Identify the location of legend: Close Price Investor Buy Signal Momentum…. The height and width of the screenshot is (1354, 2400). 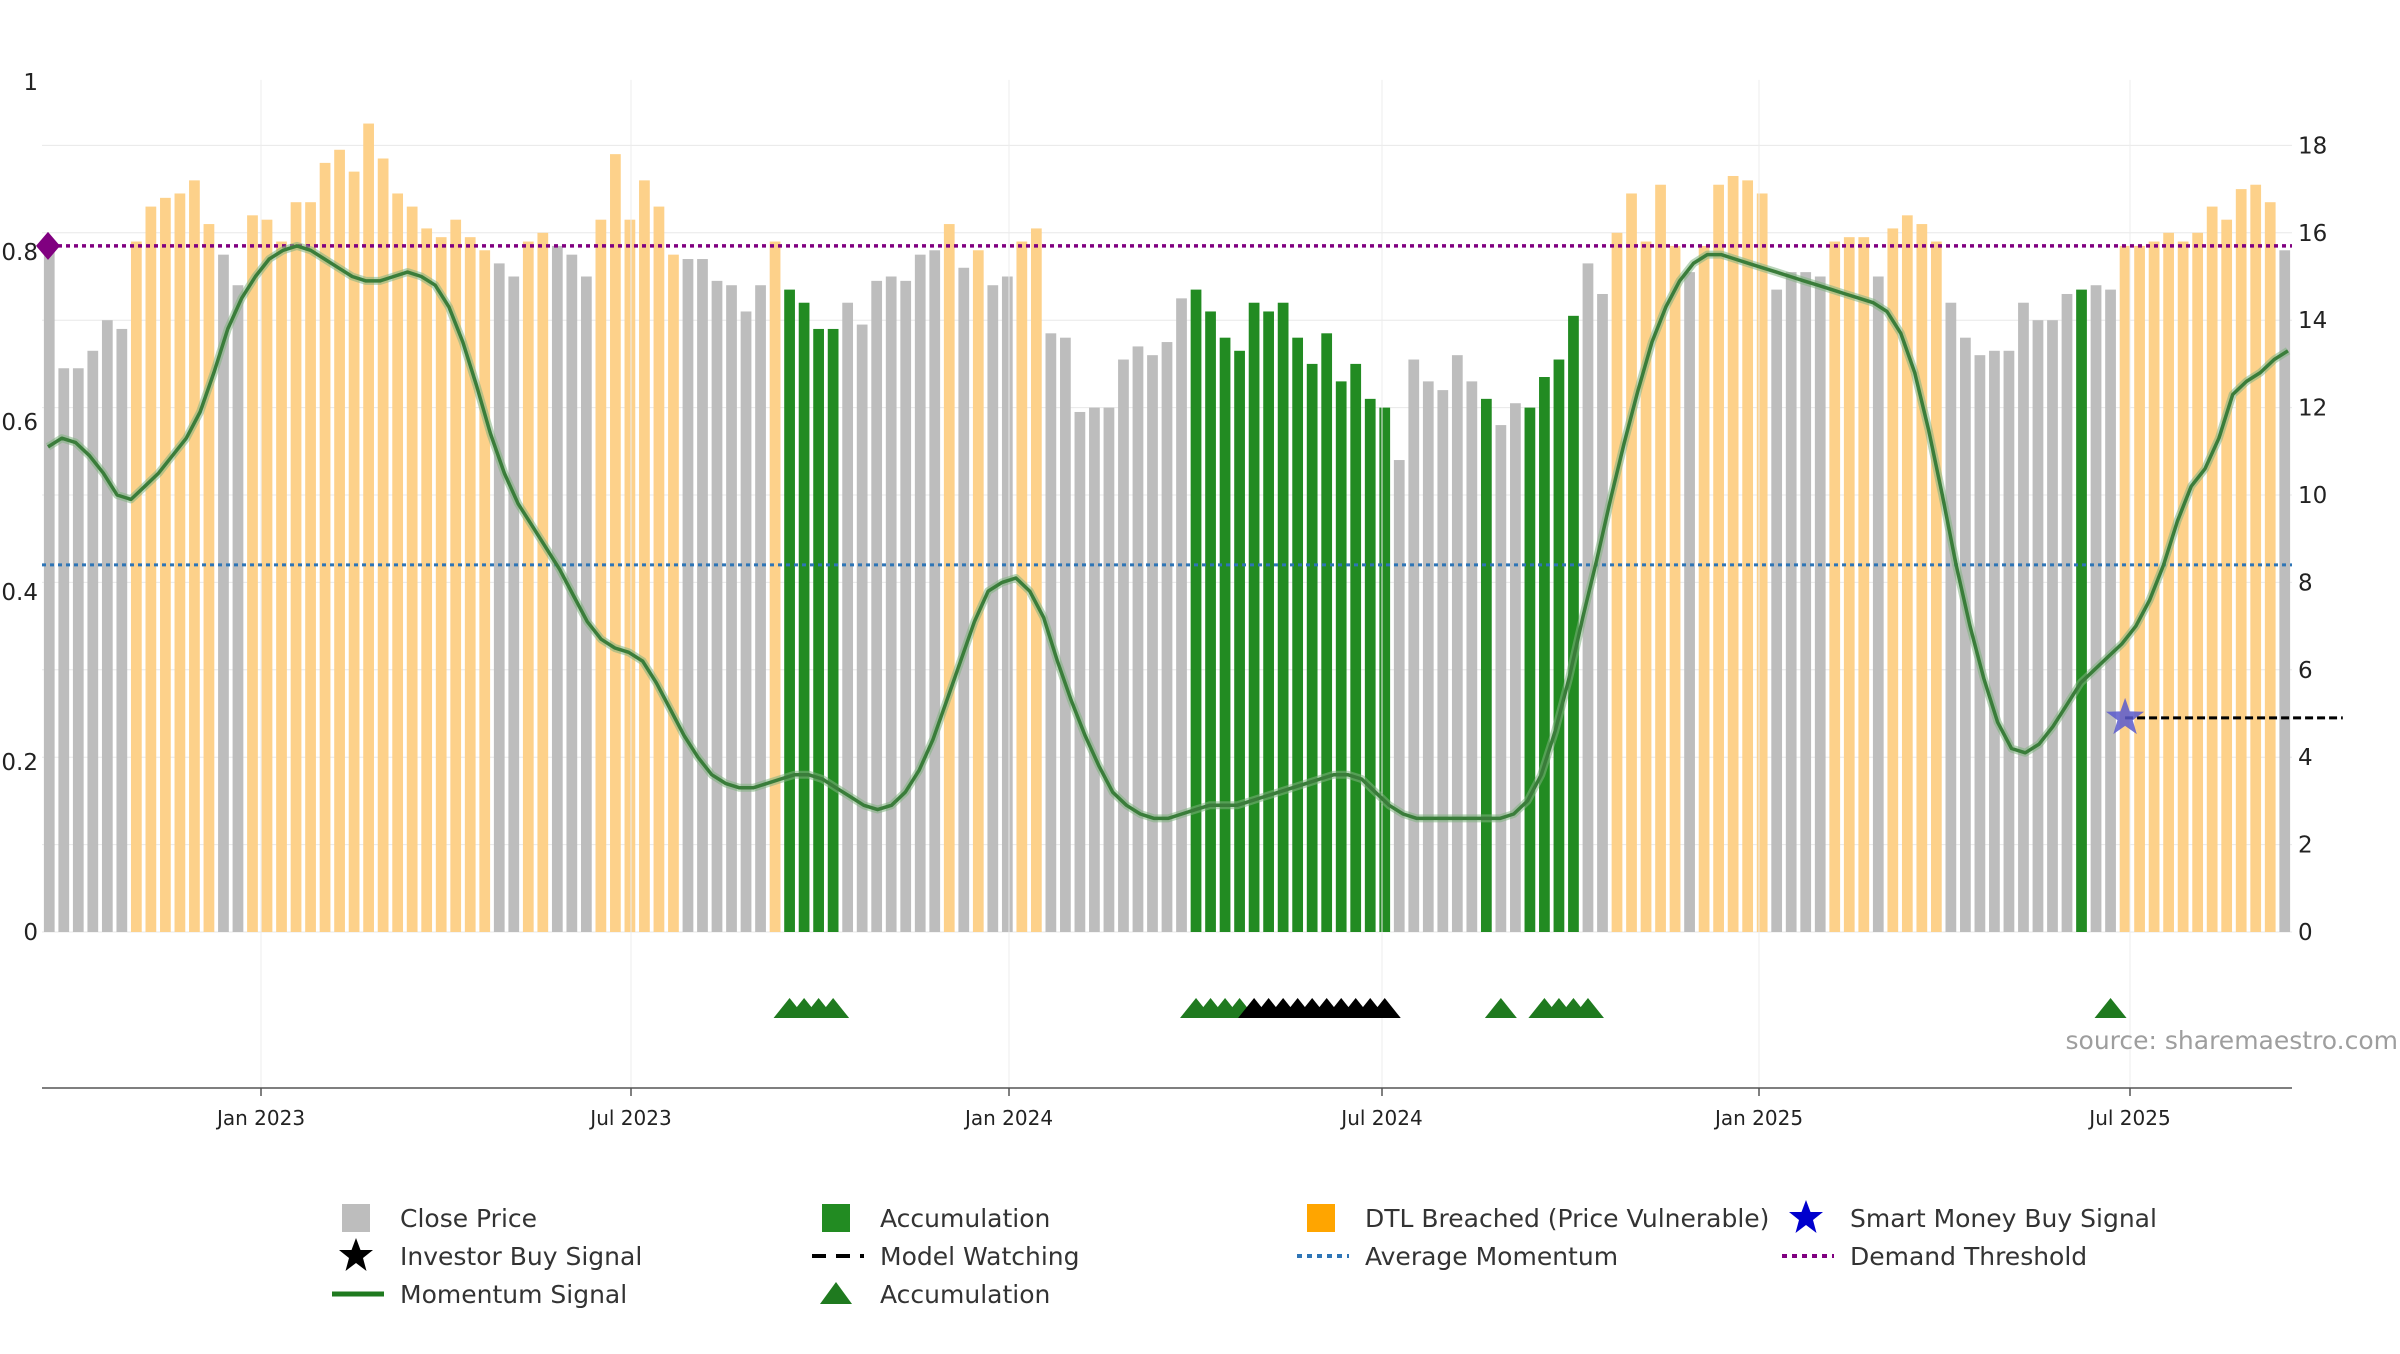
(1200, 1265).